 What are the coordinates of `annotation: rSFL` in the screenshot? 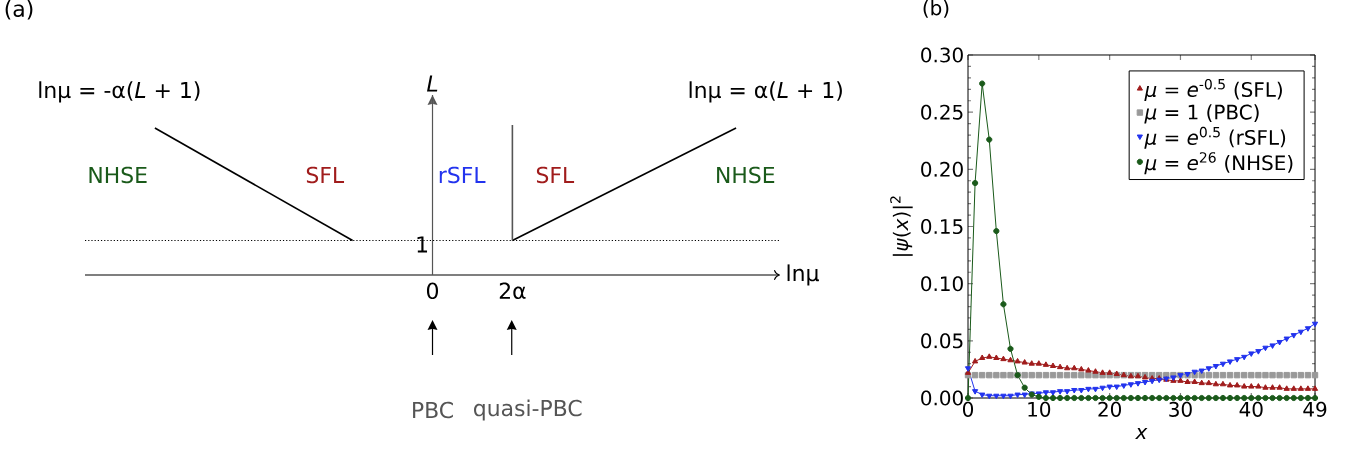 It's located at (462, 175).